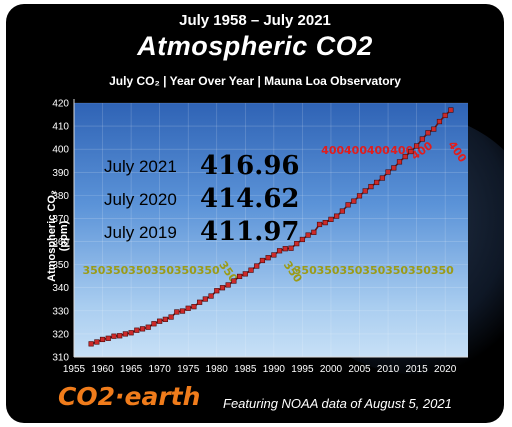 Image resolution: width=512 pixels, height=427 pixels. What do you see at coordinates (60, 288) in the screenshot?
I see `y-tick-label: 340` at bounding box center [60, 288].